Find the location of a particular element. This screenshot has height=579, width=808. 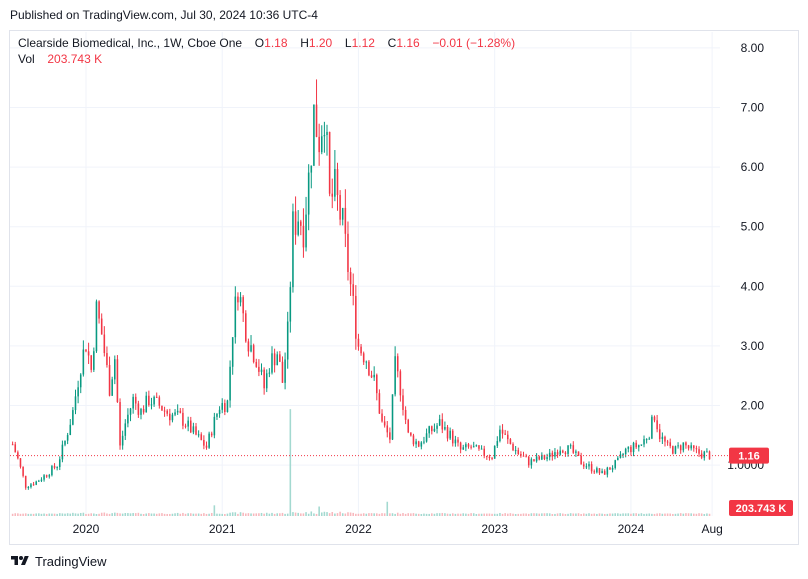

low-label: L is located at coordinates (348, 43).